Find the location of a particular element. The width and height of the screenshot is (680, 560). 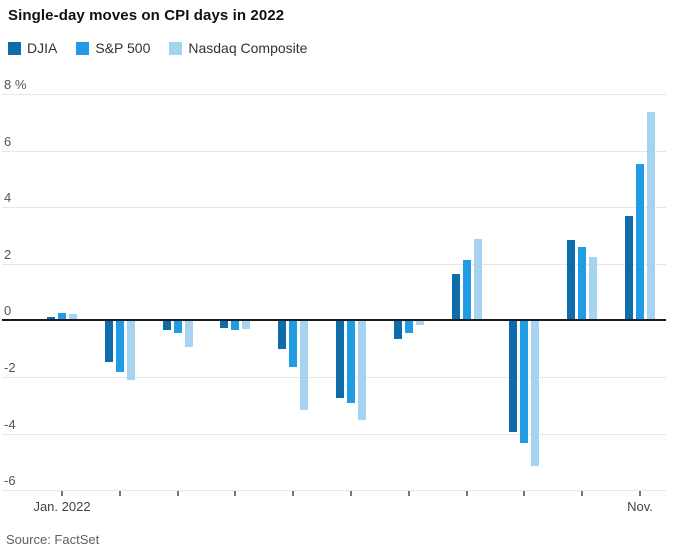

legend-label: DJIA is located at coordinates (42, 48).